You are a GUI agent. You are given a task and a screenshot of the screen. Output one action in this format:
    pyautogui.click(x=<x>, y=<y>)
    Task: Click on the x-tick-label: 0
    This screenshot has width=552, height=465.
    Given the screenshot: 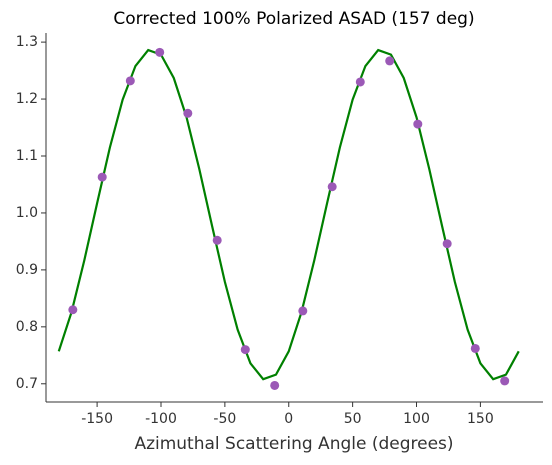 What is the action you would take?
    pyautogui.click(x=288, y=419)
    